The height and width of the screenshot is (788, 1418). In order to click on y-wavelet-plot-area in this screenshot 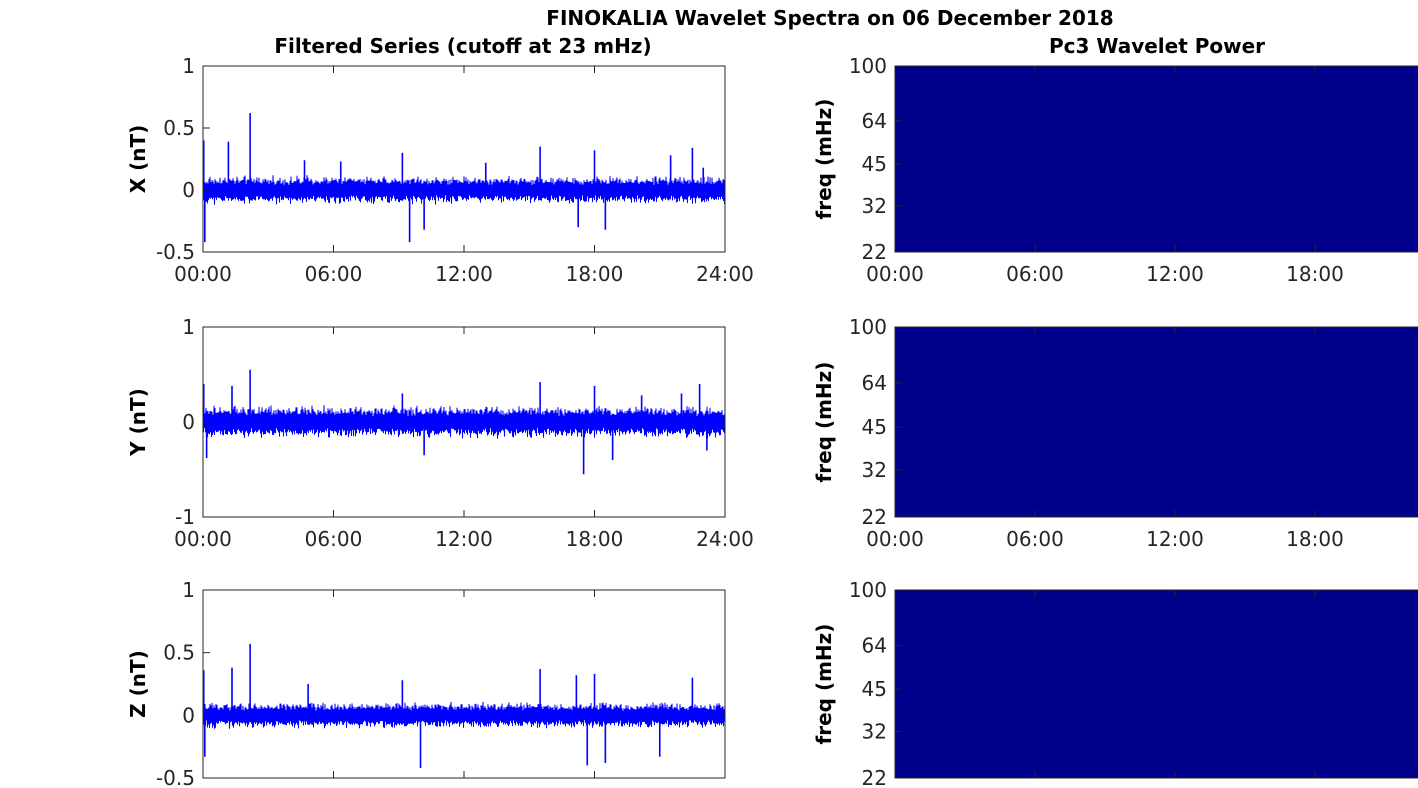, I will do `click(1156, 422)`.